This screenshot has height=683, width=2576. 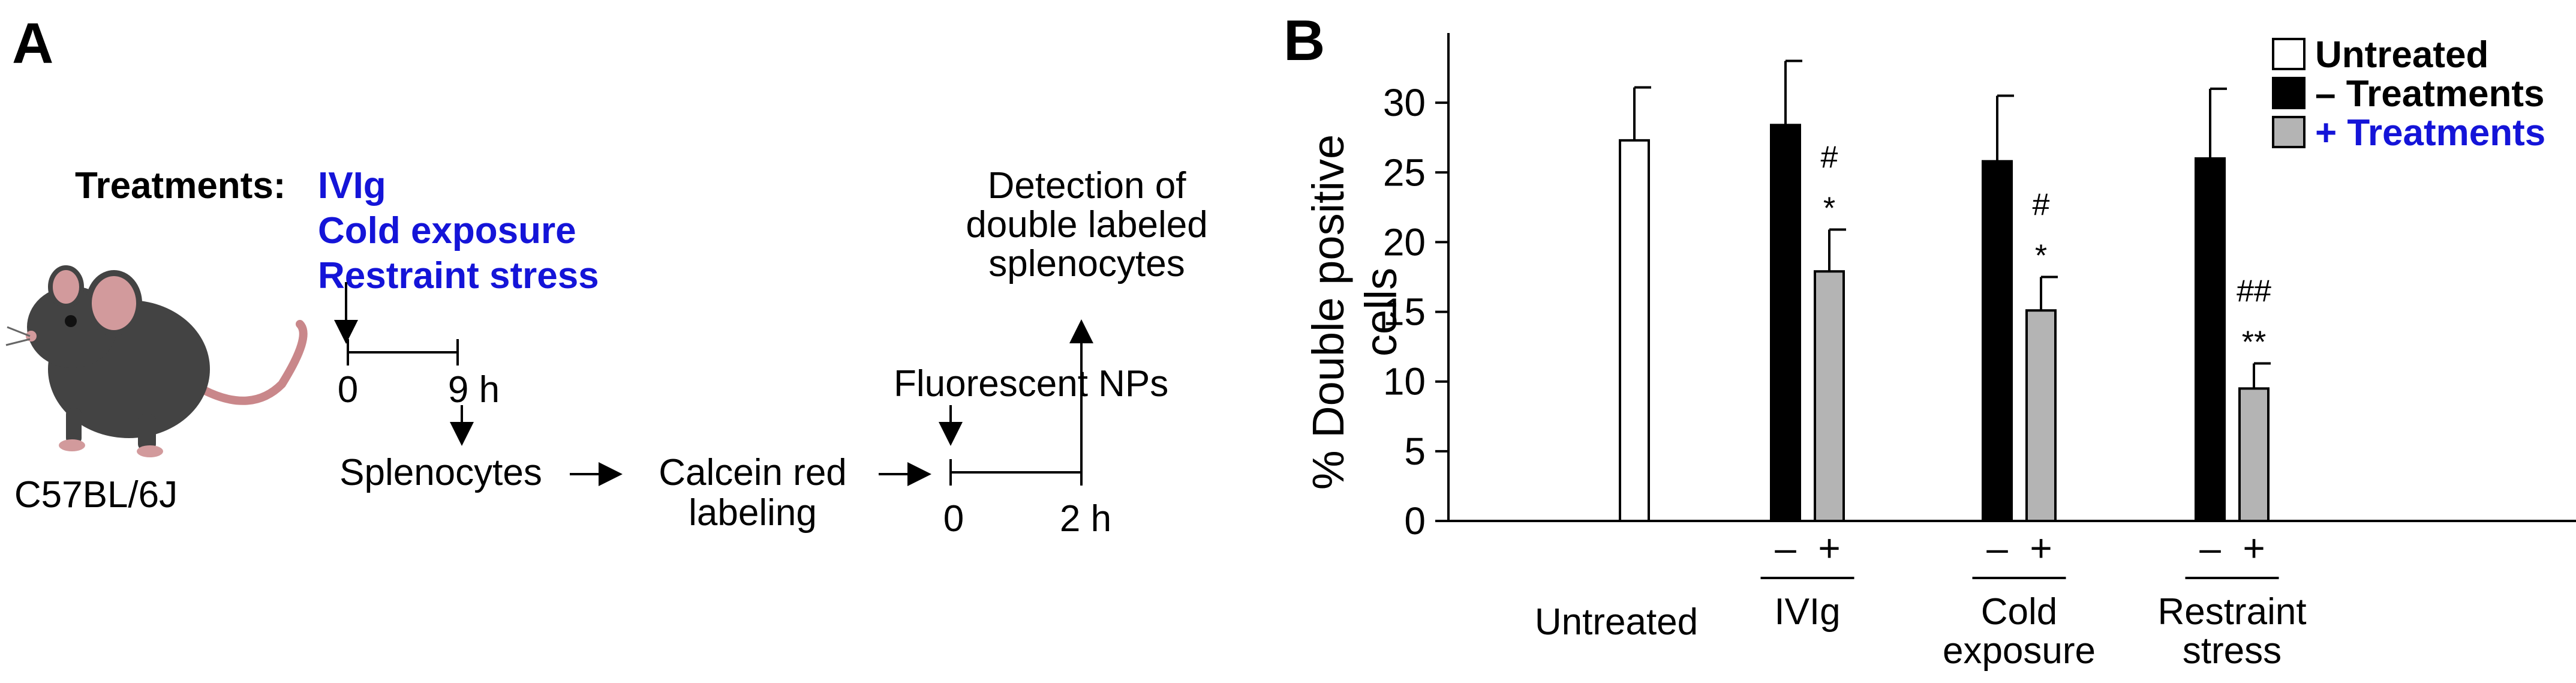 I want to click on fluorescent-nps-label: Fluorescent NPs, so click(x=1031, y=384).